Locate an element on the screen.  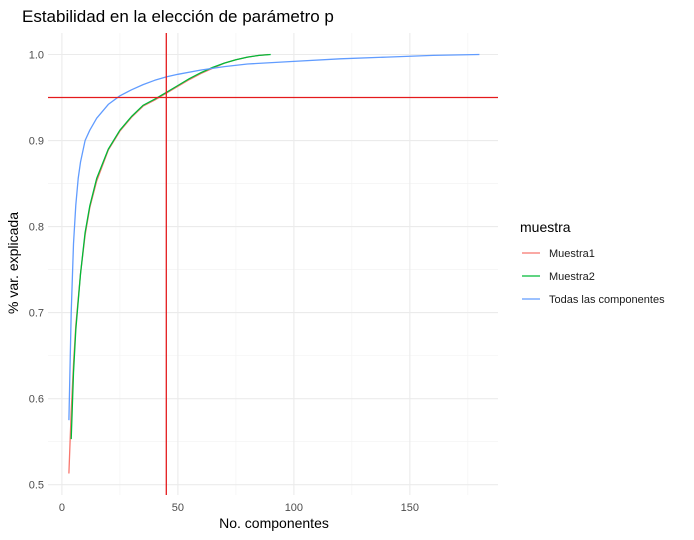
y-tick-label: 0.8 is located at coordinates (36, 228).